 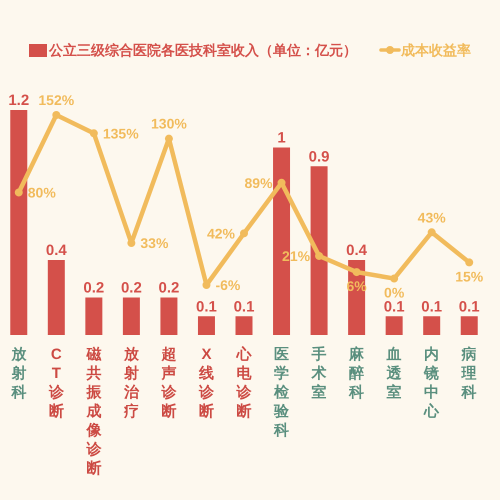 What do you see at coordinates (357, 373) in the screenshot?
I see `x-tick-label: 麻醉科` at bounding box center [357, 373].